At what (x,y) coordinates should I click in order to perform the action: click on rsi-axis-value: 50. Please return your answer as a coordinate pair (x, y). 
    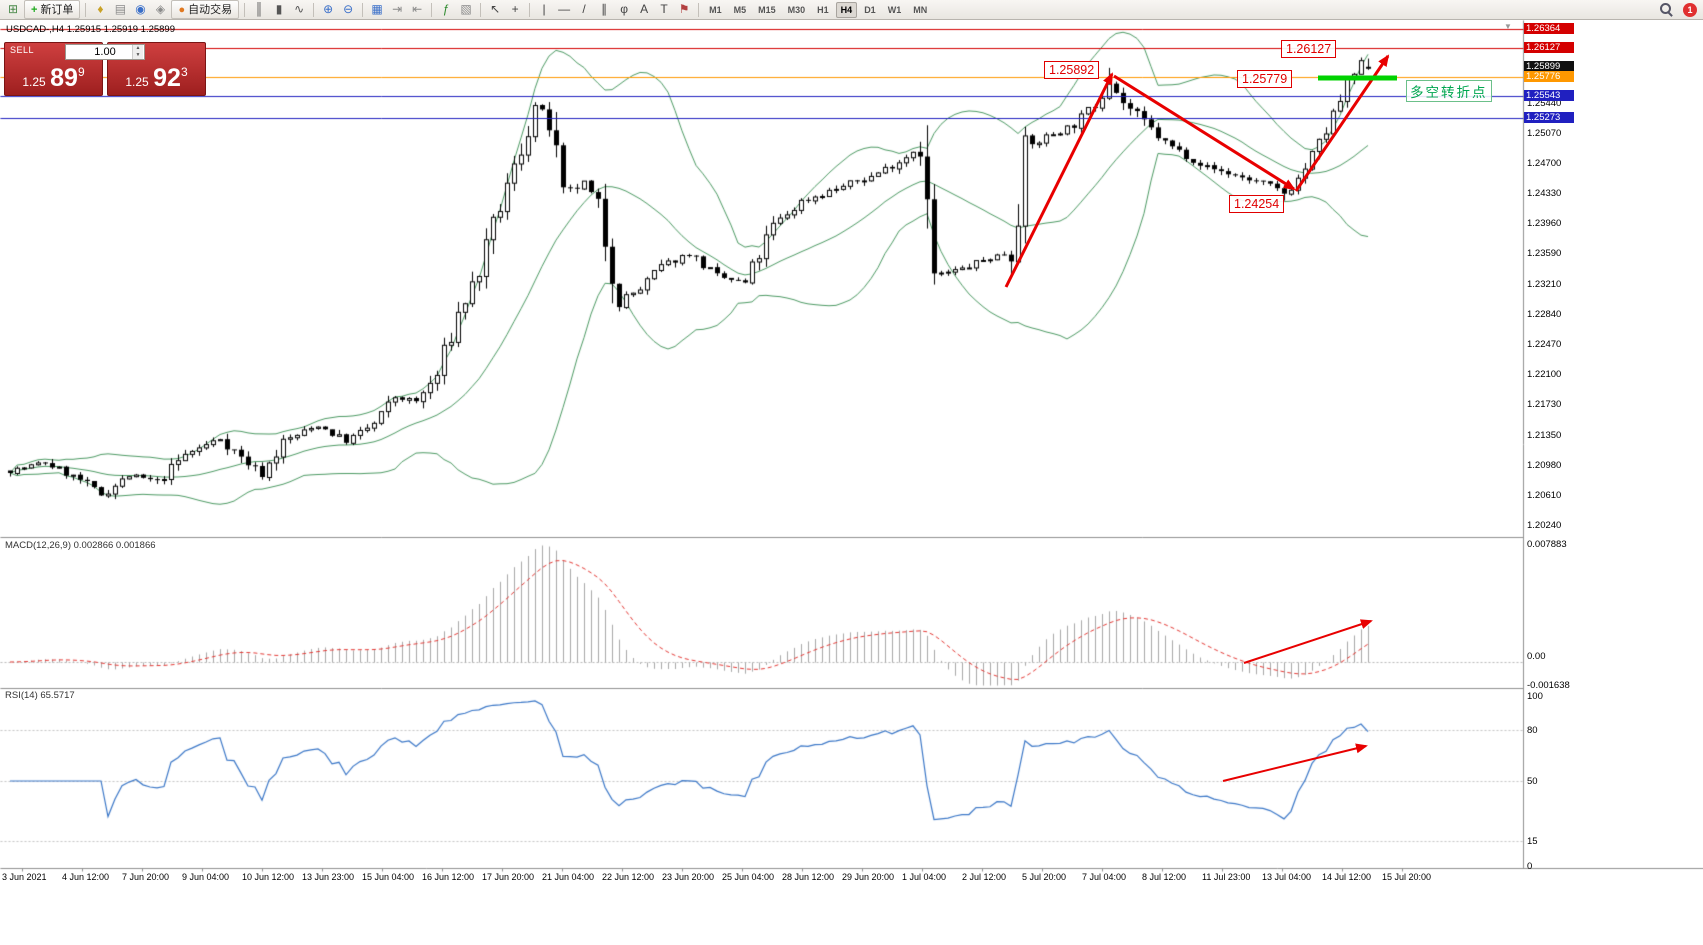
    Looking at the image, I should click on (1532, 781).